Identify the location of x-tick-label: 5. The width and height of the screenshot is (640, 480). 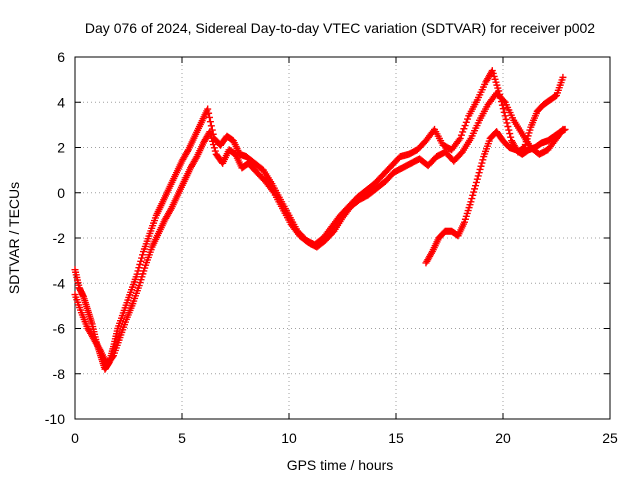
(182, 438).